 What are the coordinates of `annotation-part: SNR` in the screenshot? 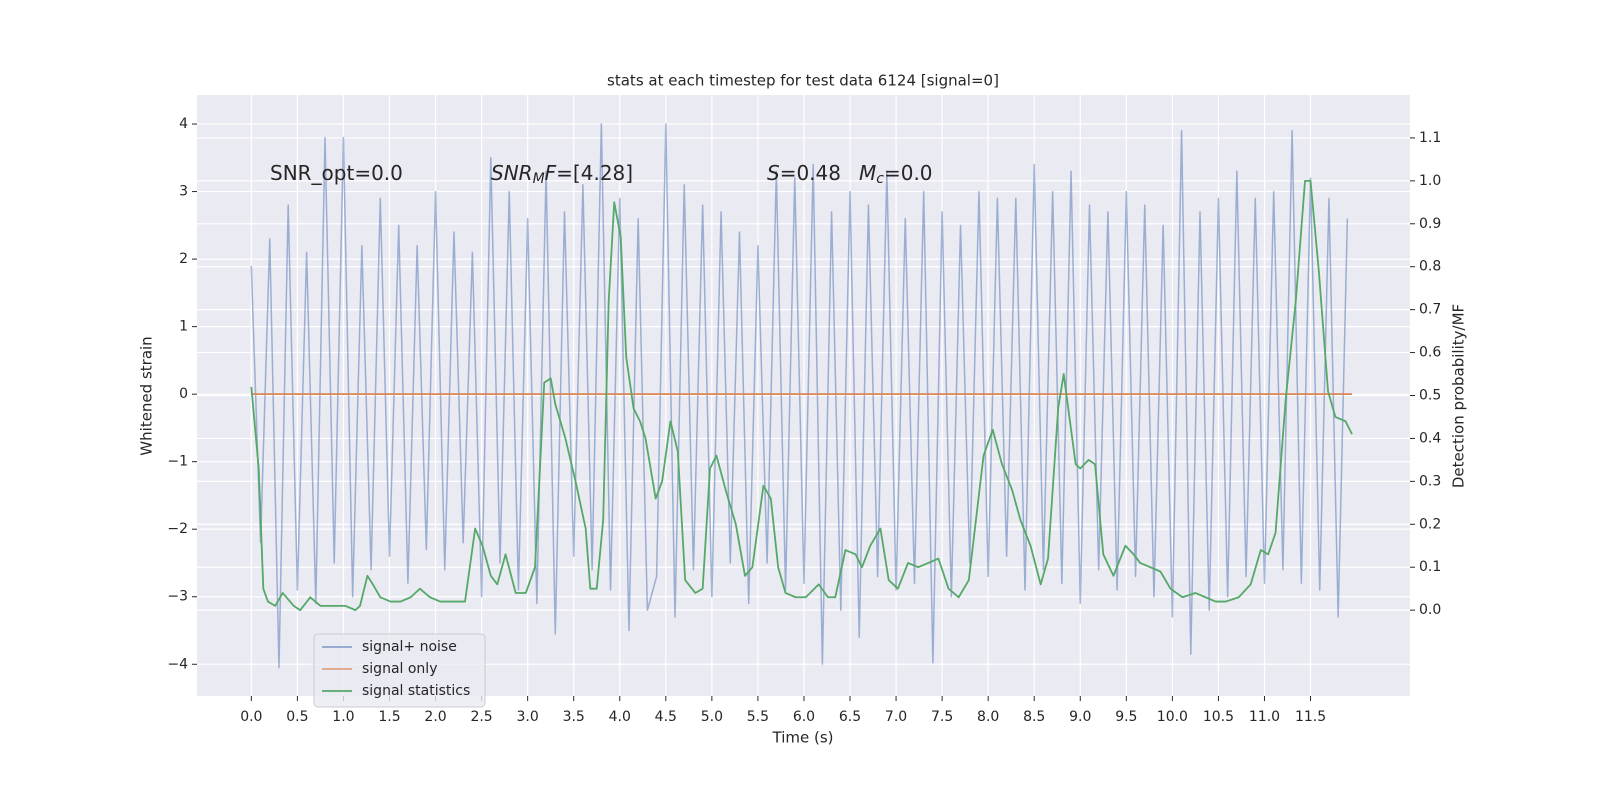 It's located at (512, 173).